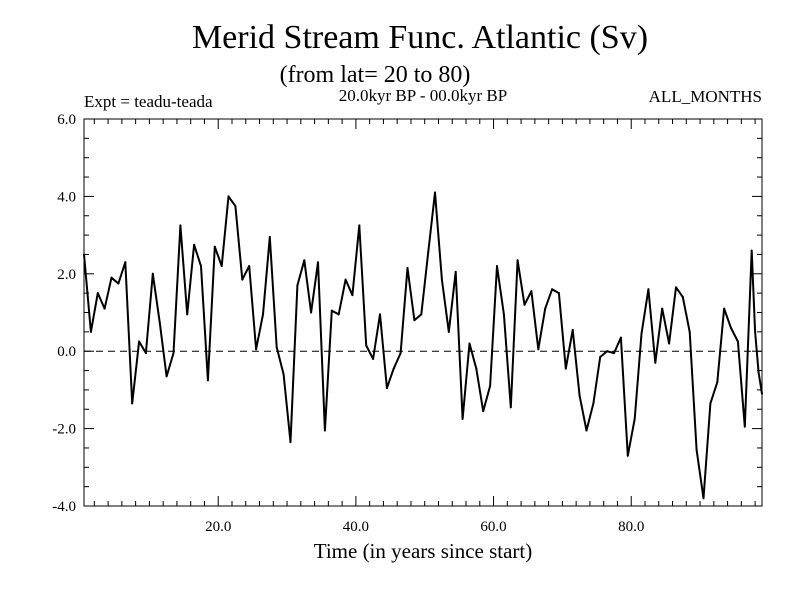 This screenshot has width=800, height=600. Describe the element at coordinates (66, 197) in the screenshot. I see `y-tick-label: 4.0` at that location.